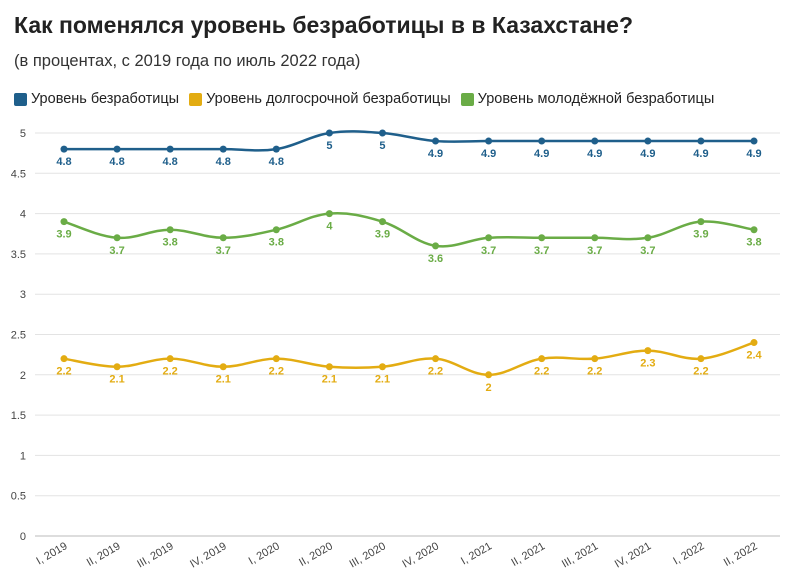 This screenshot has height=585, width=800. What do you see at coordinates (528, 554) in the screenshot?
I see `x-tick-label: II, 2021` at bounding box center [528, 554].